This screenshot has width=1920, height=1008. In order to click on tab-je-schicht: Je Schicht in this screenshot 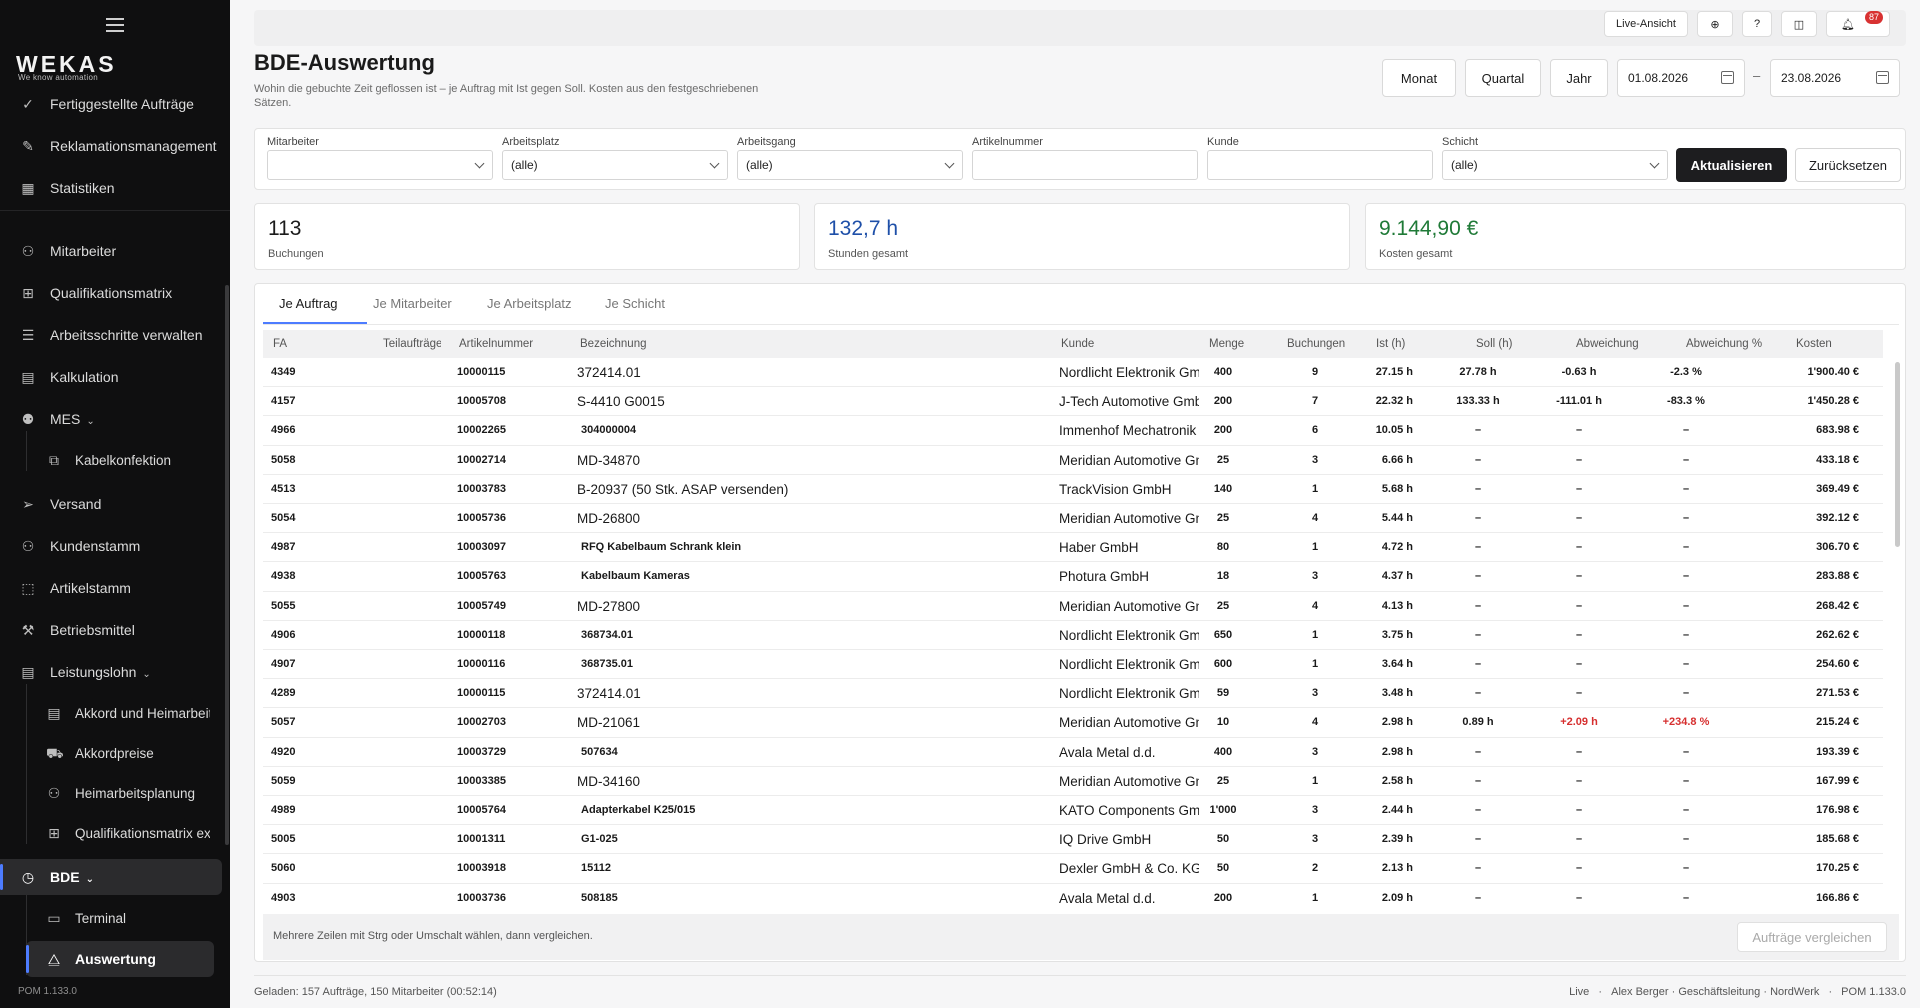, I will do `click(635, 303)`.